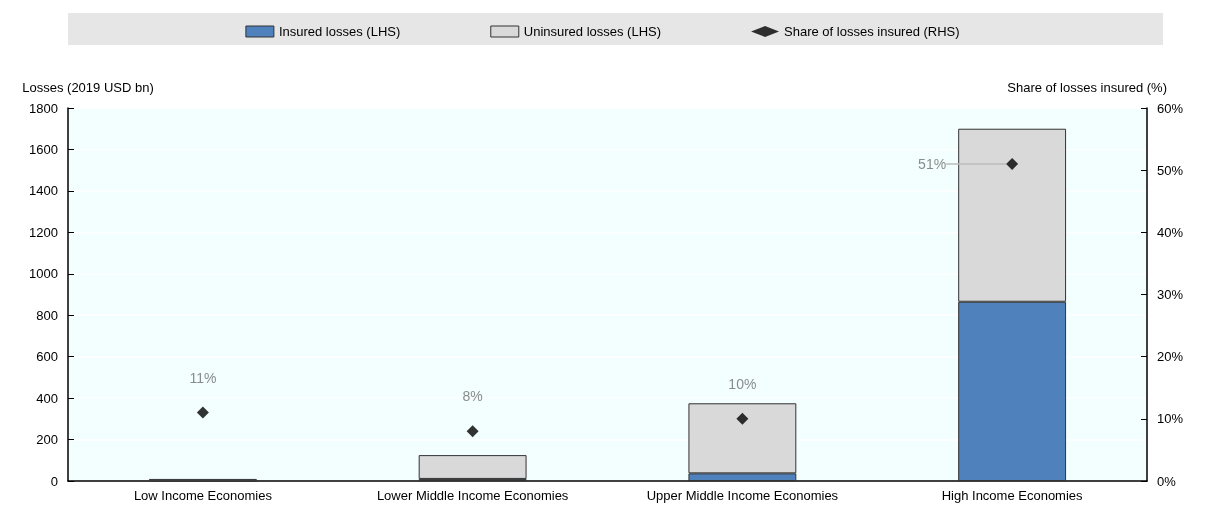 This screenshot has height=516, width=1205. What do you see at coordinates (1170, 108) in the screenshot?
I see `y2-tick-label: 60%` at bounding box center [1170, 108].